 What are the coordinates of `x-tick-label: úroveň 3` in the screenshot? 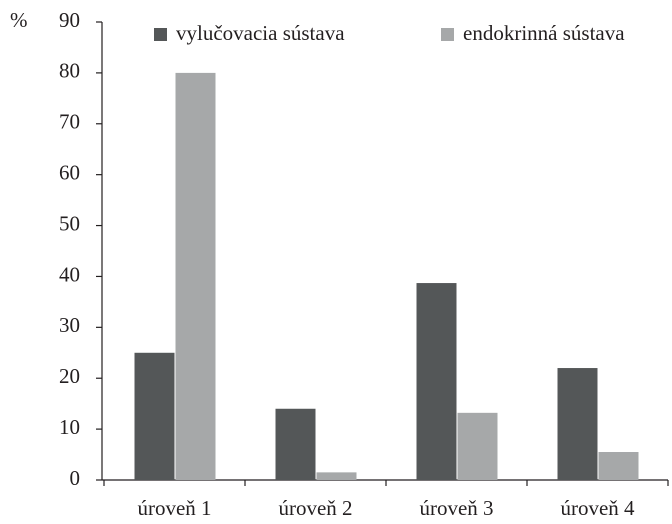 It's located at (456, 508).